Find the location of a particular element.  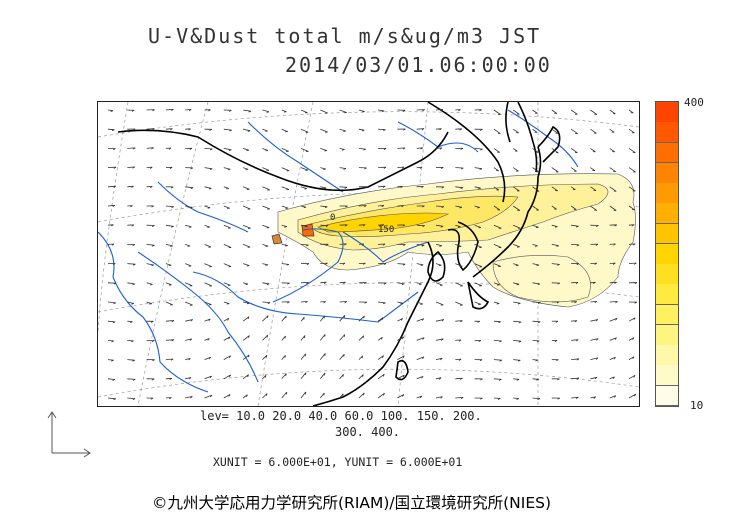

coast-japan-honshu is located at coordinates (507, 212).